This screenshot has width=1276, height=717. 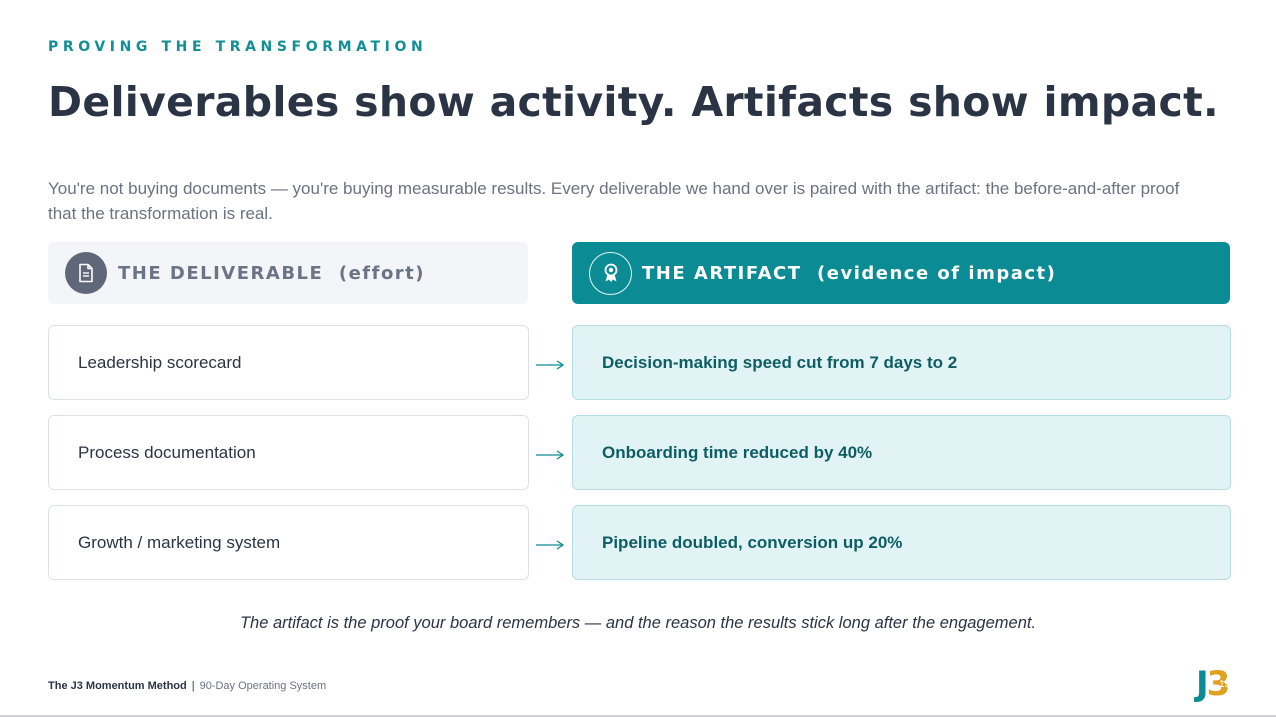 I want to click on deliverable-text: Process documentation, so click(x=167, y=452).